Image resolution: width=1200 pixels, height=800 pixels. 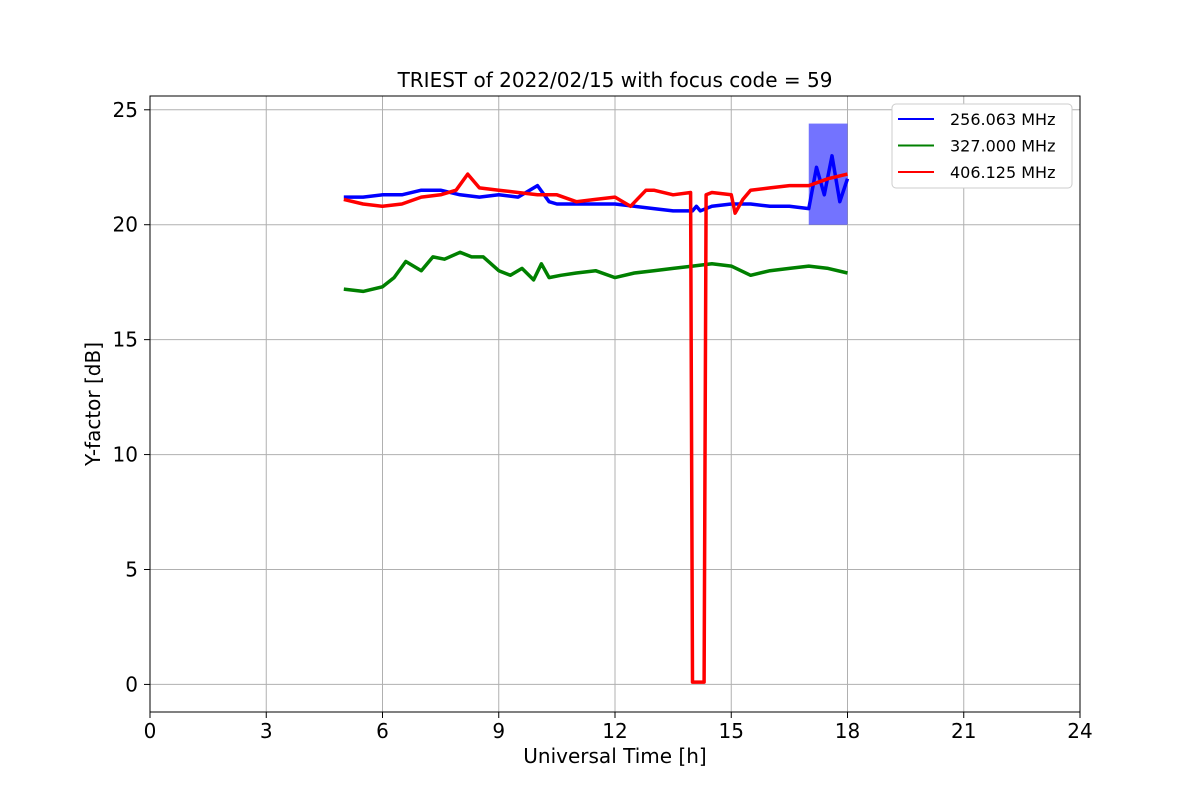 I want to click on y-axis-label: Y-factor [dB], so click(x=93, y=404).